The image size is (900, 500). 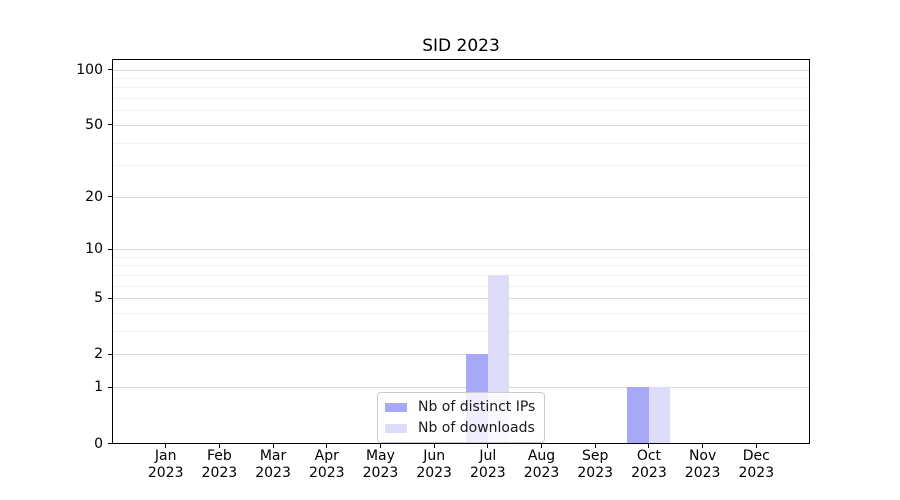 I want to click on y-tick-label: 1, so click(x=98, y=387).